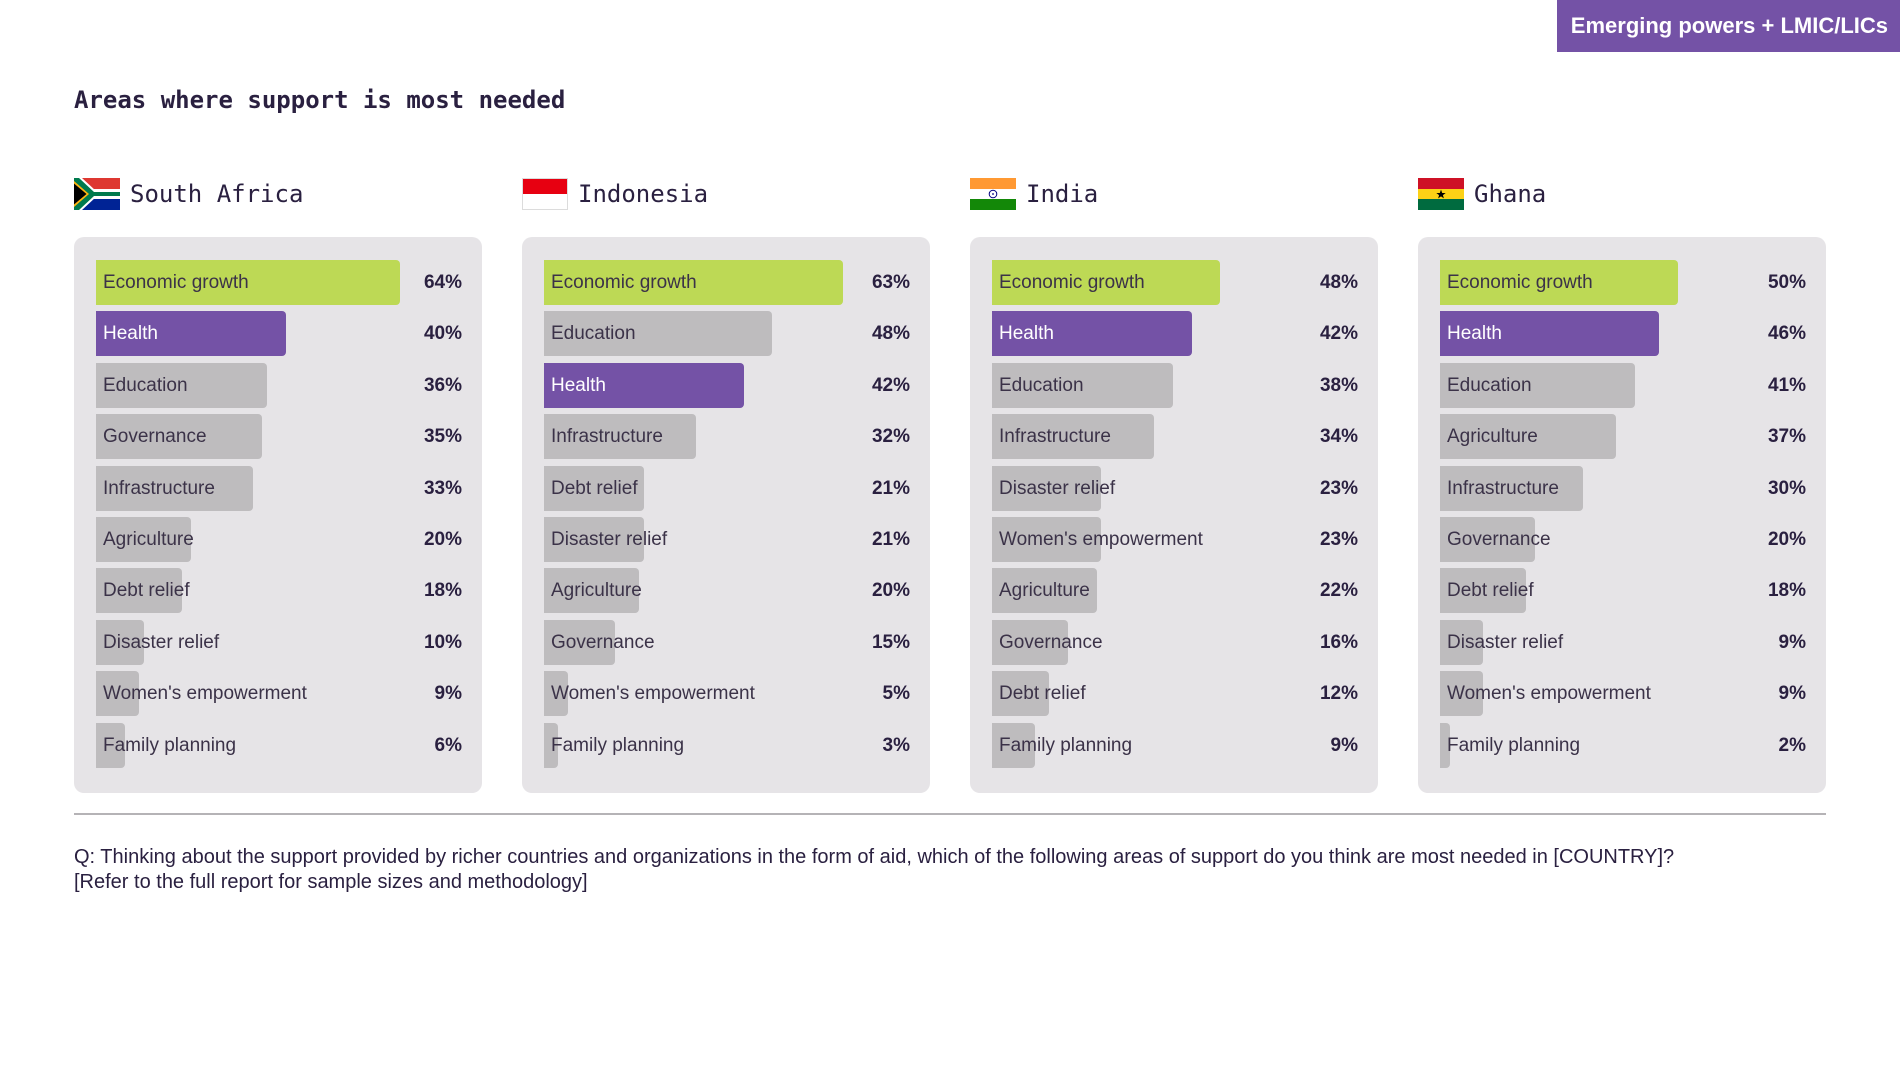  I want to click on bar-row-health: Health 46%, so click(1623, 334).